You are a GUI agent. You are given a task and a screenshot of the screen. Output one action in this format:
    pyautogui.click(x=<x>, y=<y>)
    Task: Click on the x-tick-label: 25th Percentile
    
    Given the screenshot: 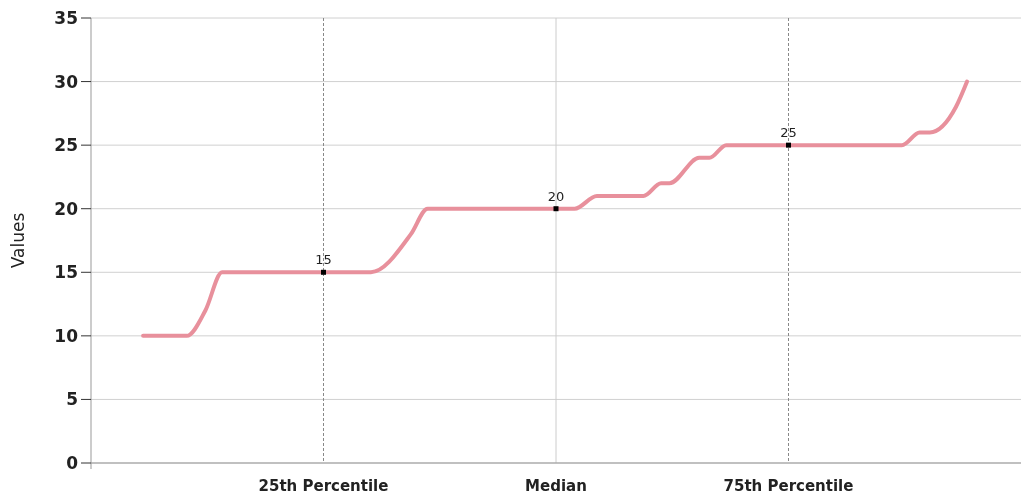 What is the action you would take?
    pyautogui.click(x=323, y=486)
    